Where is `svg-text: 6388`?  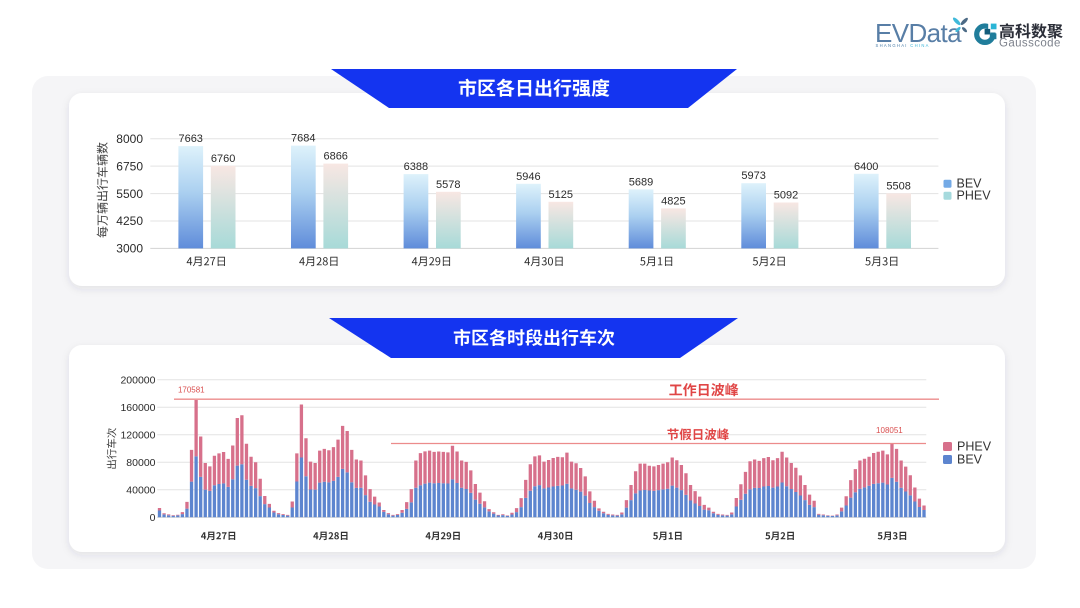 svg-text: 6388 is located at coordinates (416, 167).